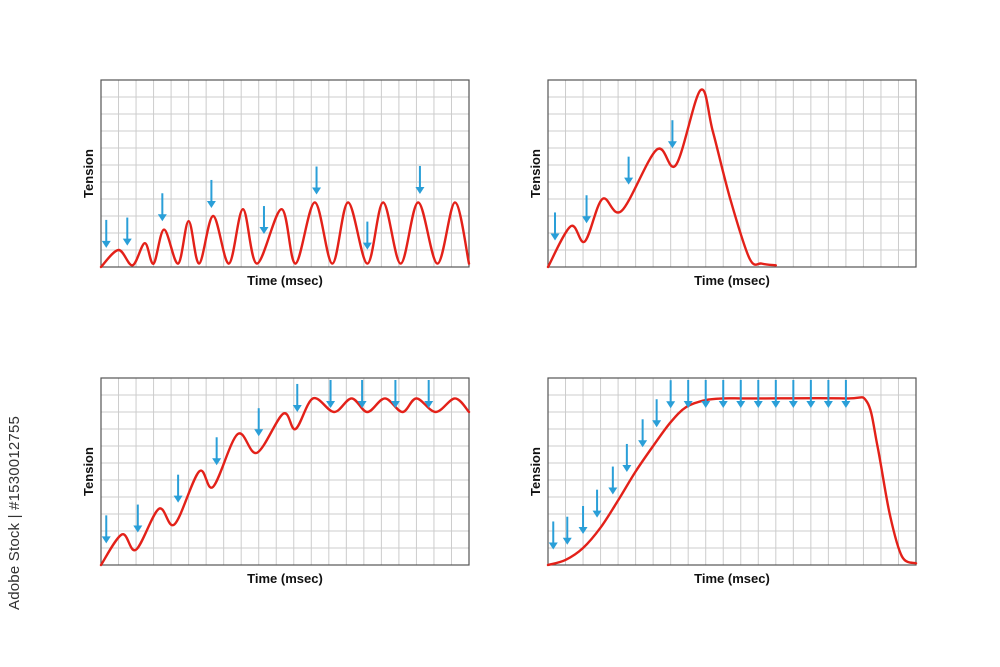 The width and height of the screenshot is (1000, 667). What do you see at coordinates (14, 512) in the screenshot?
I see `stock-watermark: Adobe Stock | #1530012755` at bounding box center [14, 512].